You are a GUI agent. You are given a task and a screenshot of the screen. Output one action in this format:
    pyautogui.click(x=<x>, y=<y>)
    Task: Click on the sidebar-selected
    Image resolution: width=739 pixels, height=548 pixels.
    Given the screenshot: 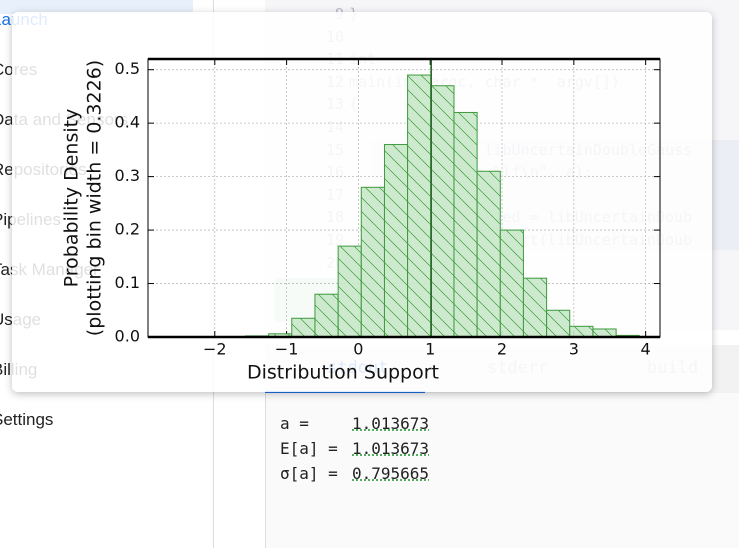 What is the action you would take?
    pyautogui.click(x=96, y=7)
    